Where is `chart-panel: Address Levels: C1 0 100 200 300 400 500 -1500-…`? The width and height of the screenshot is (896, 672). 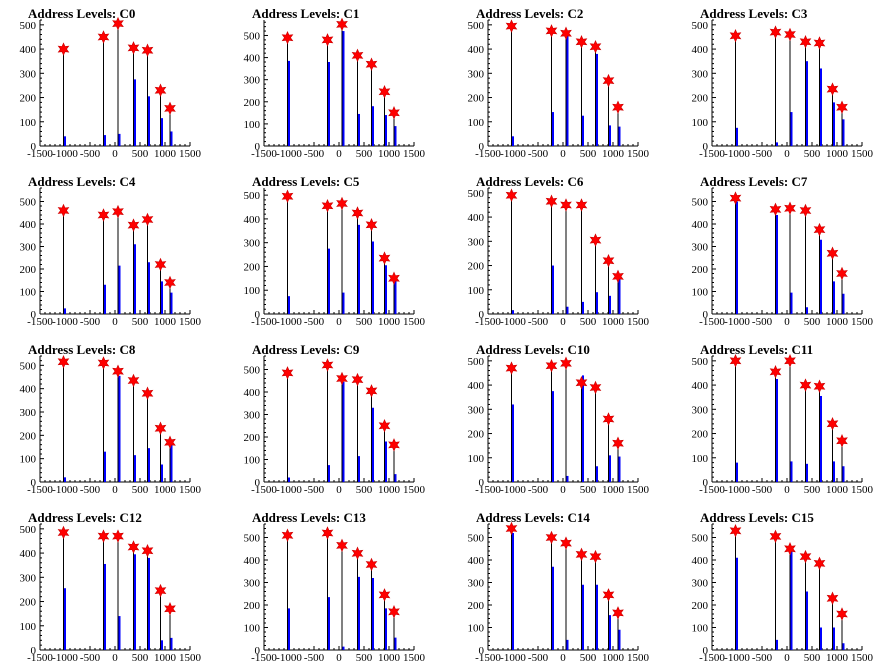
chart-panel: Address Levels: C1 0 100 200 300 400 500 -1500-… is located at coordinates (336, 84).